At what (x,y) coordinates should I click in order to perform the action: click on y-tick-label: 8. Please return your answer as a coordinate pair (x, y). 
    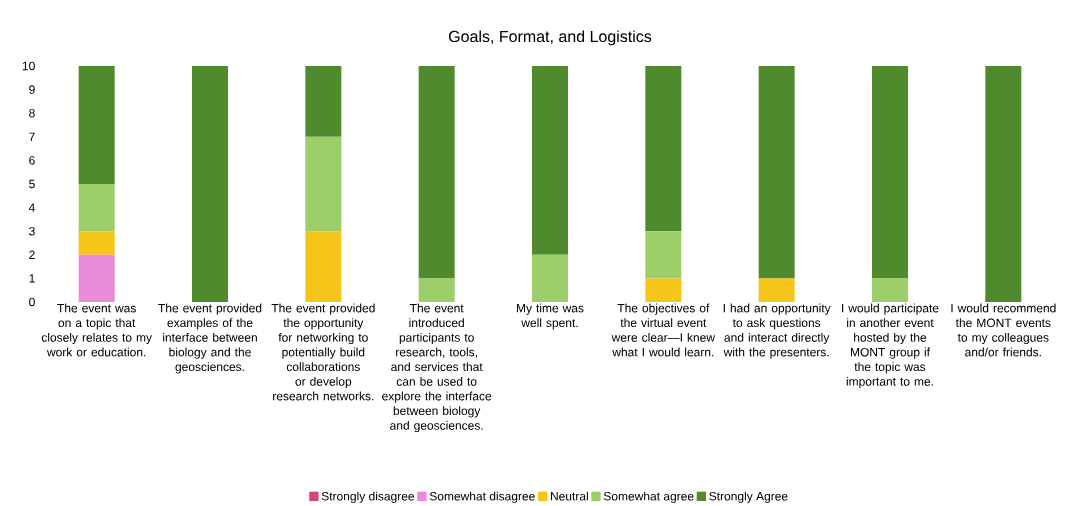
    Looking at the image, I should click on (32, 113).